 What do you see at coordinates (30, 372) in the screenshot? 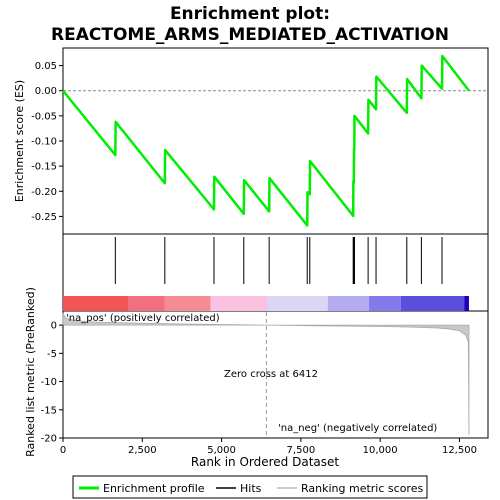
I see `metric-axis-label: Ranked list metric (PreRanked)` at bounding box center [30, 372].